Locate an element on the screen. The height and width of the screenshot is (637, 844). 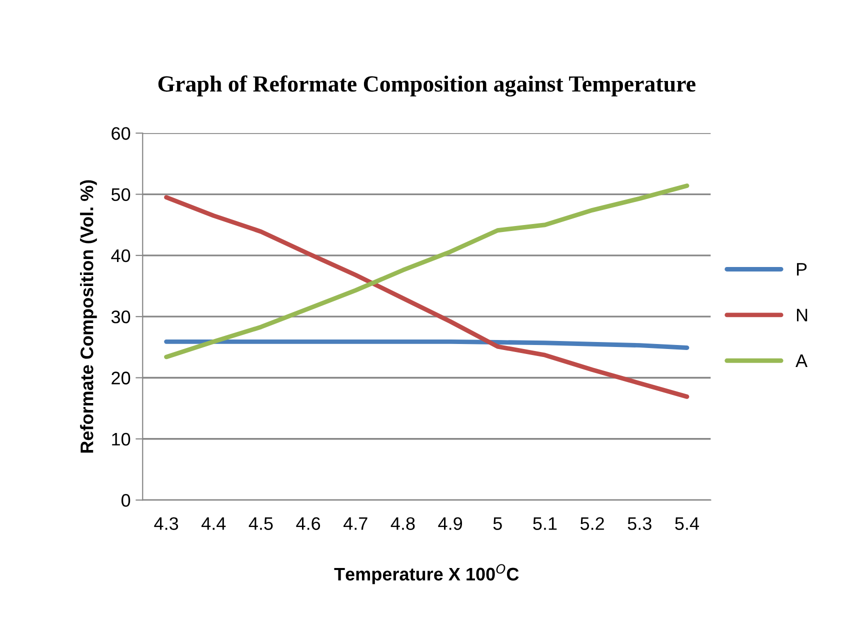
x-tick-label: 4.9 is located at coordinates (450, 523).